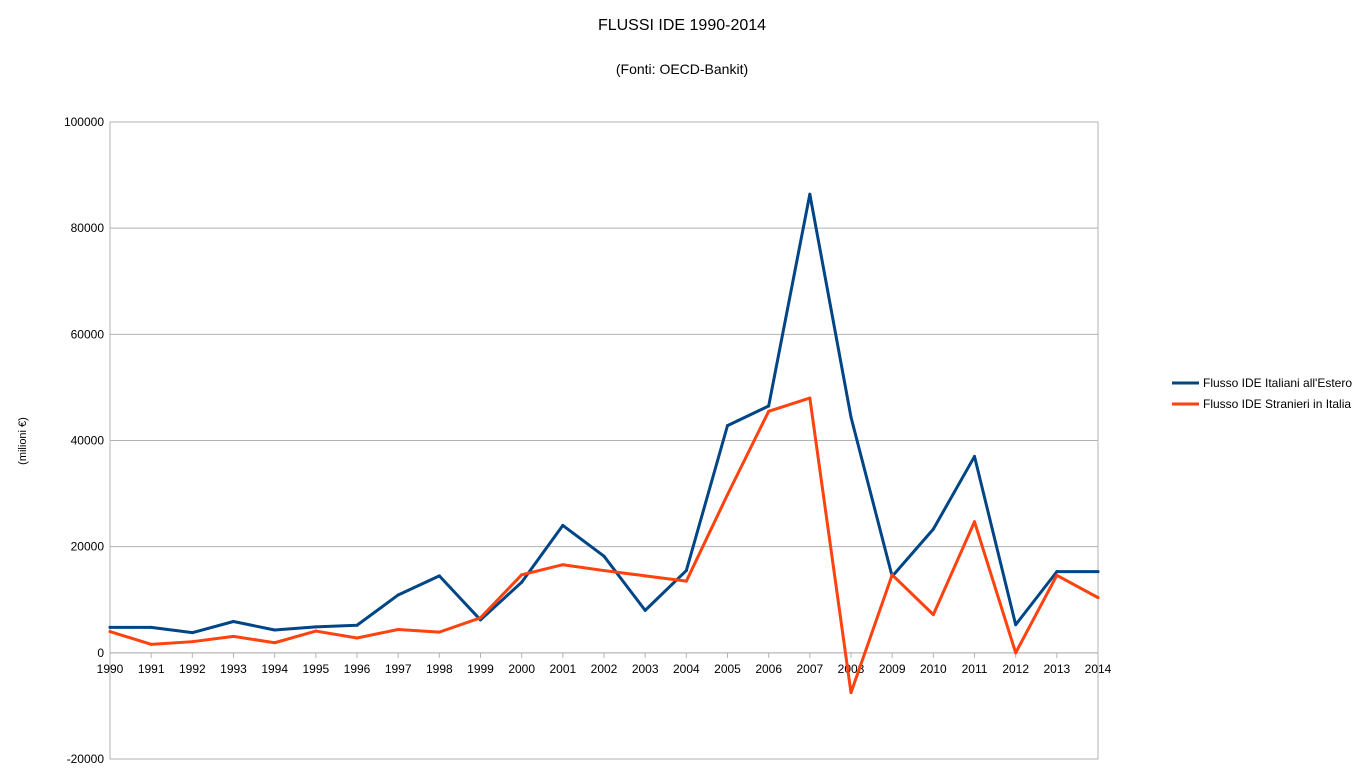 The width and height of the screenshot is (1368, 781). I want to click on y-tick-label: 40000, so click(88, 441).